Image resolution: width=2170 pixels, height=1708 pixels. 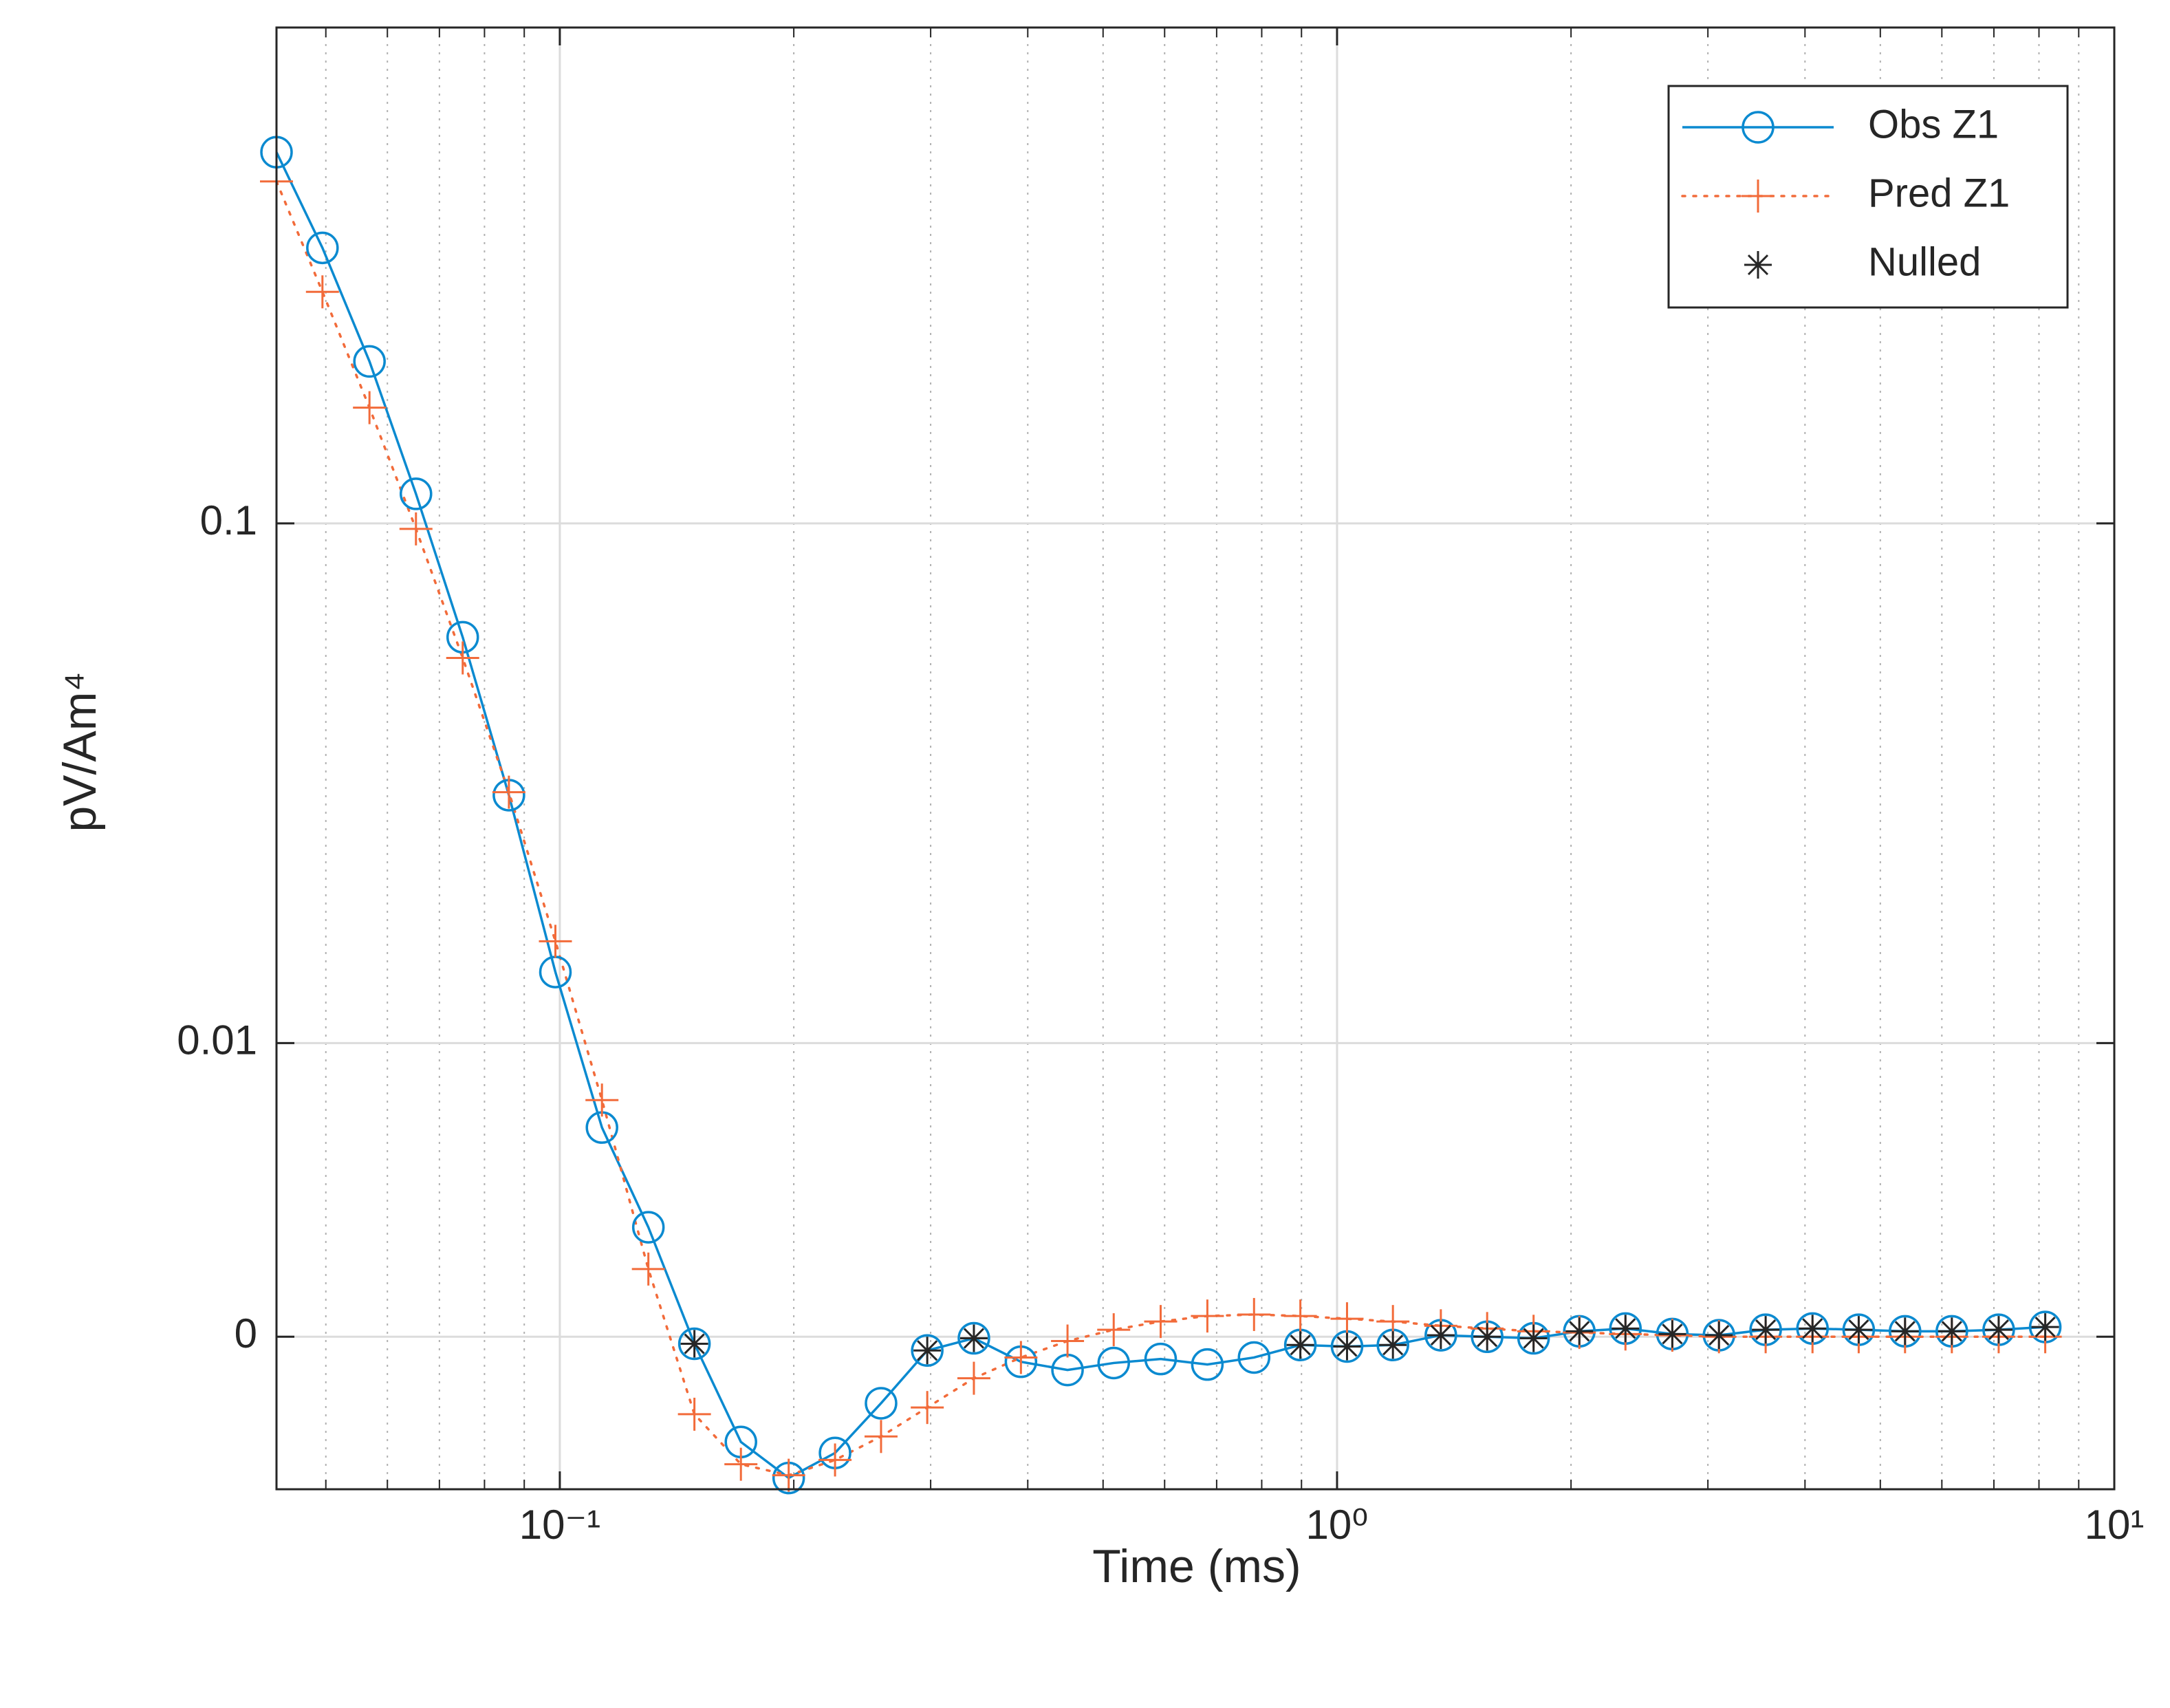 I want to click on y-tick-label: 0, so click(x=246, y=1333).